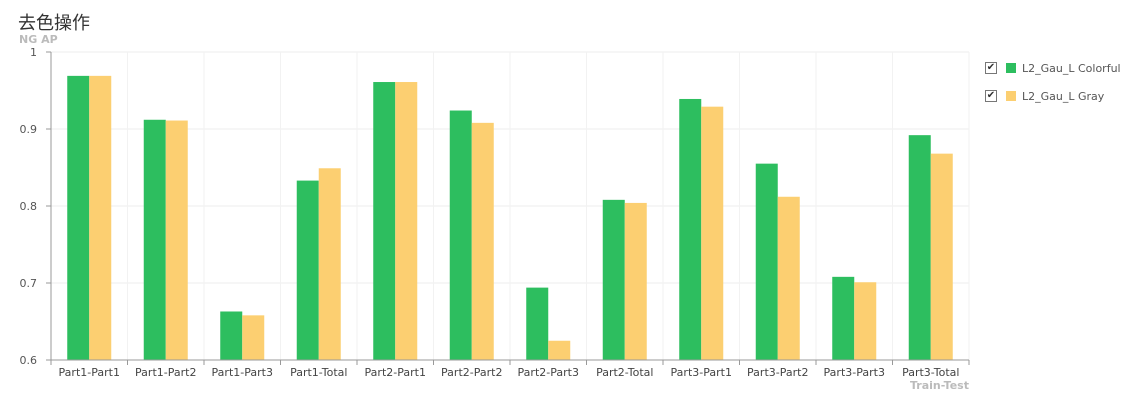  I want to click on legend-label-gray: L2_Gau_L Gray, so click(1063, 96).